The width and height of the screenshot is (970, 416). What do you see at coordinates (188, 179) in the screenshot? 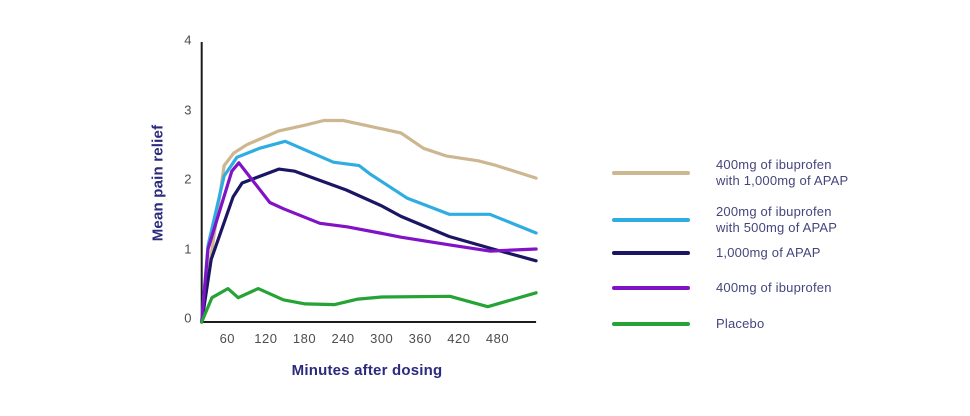
I see `y-tick-label-2: 2` at bounding box center [188, 179].